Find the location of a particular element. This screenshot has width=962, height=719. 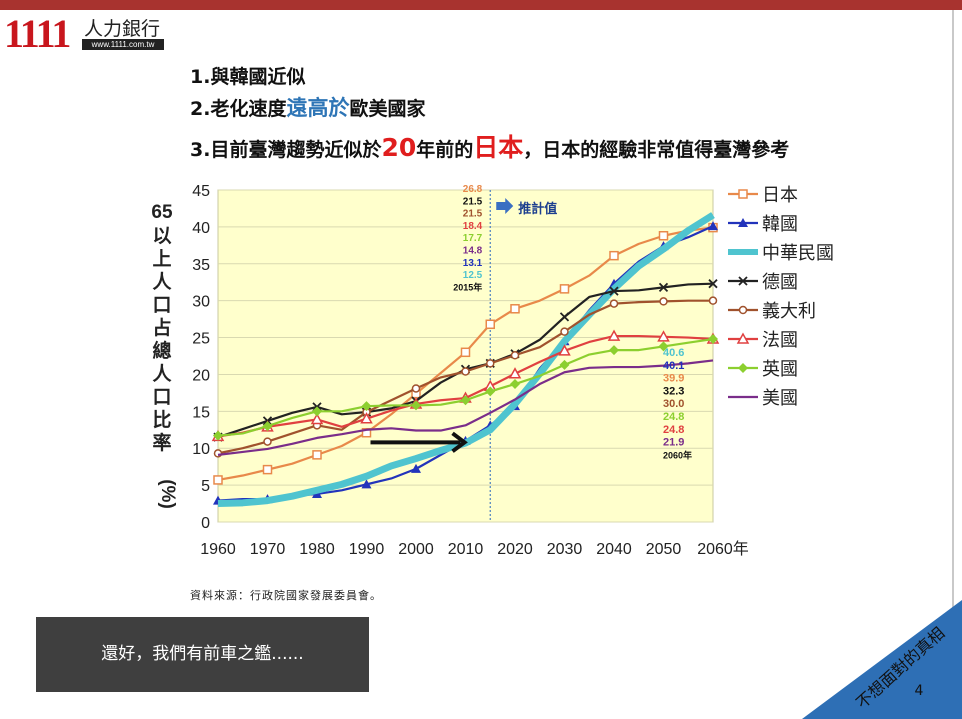

x-tick-label: 2050 is located at coordinates (664, 549).